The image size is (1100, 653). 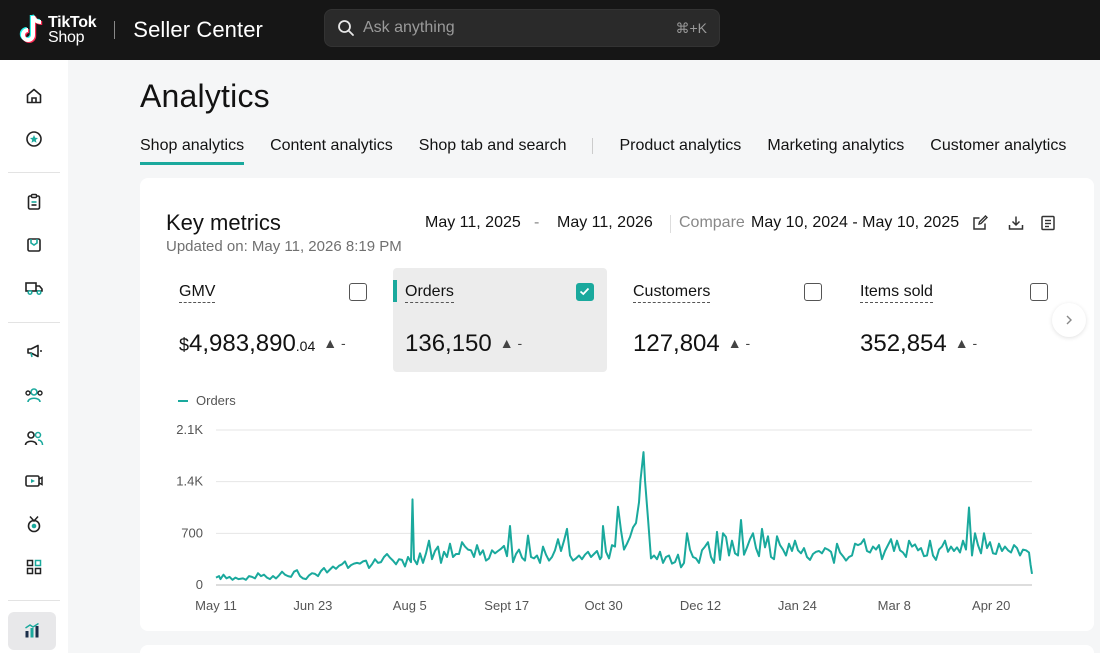 I want to click on video-icon, so click(x=34, y=481).